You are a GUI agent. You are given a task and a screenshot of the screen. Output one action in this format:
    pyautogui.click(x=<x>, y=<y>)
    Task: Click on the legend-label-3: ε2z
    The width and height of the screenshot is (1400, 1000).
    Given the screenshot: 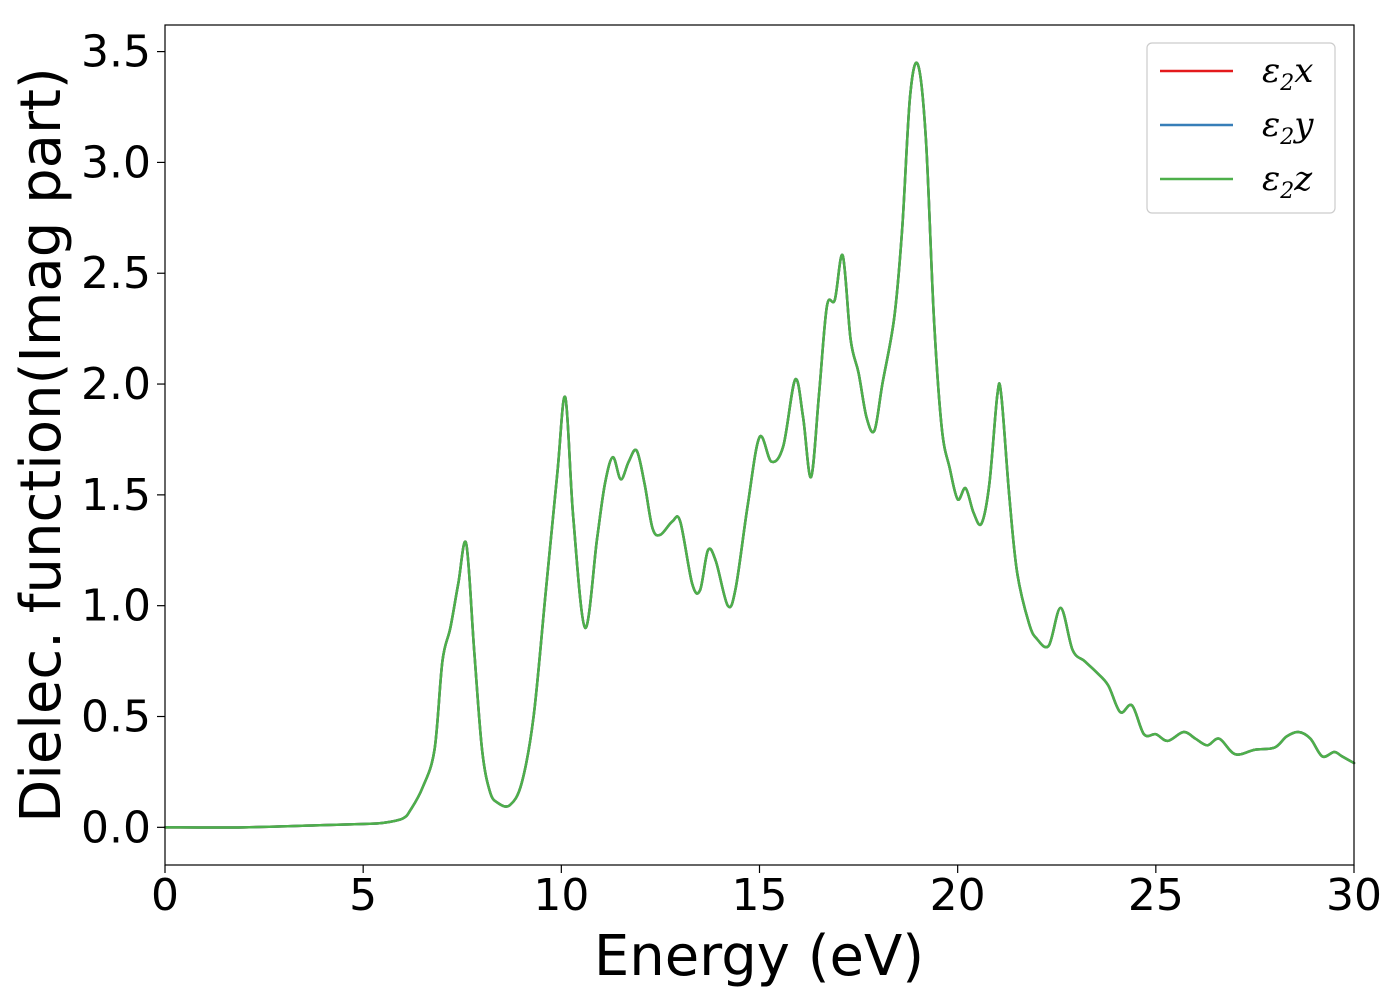 What is the action you would take?
    pyautogui.click(x=1287, y=181)
    